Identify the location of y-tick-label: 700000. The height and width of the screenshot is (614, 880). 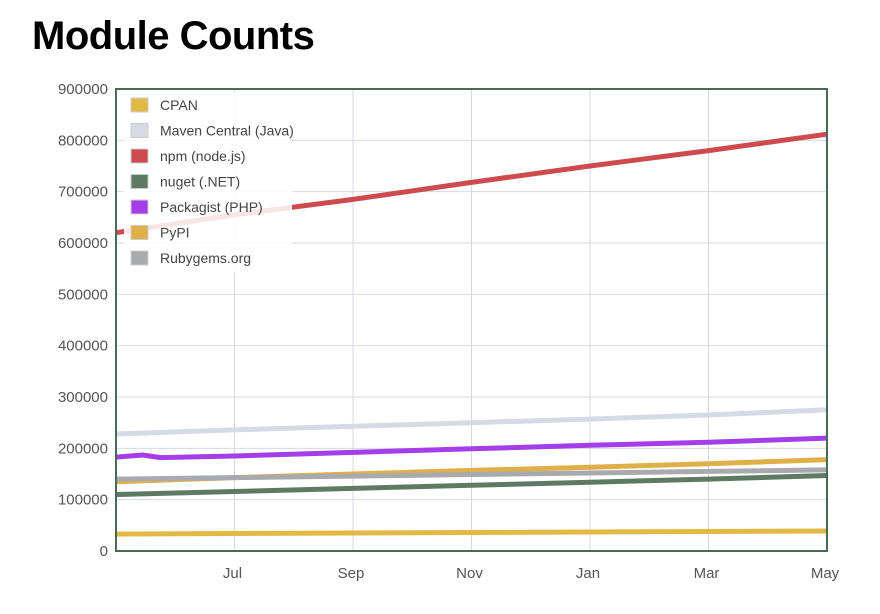
(83, 192).